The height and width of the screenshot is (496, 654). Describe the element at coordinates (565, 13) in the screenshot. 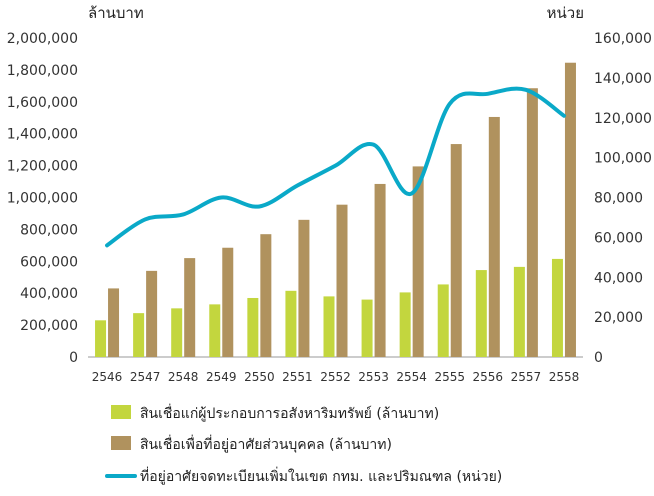

I see `right-axis-unit: หน่วย` at that location.